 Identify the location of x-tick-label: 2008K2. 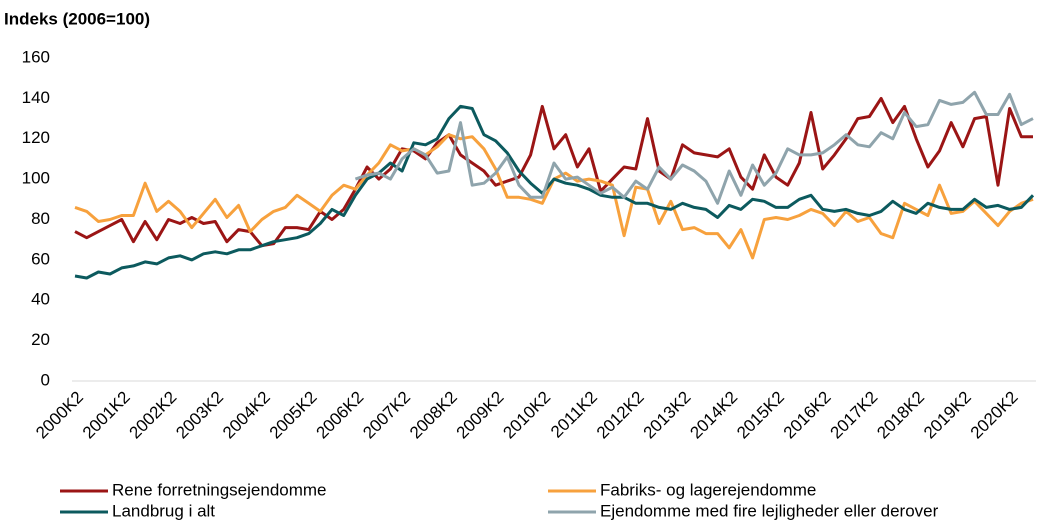
(433, 415).